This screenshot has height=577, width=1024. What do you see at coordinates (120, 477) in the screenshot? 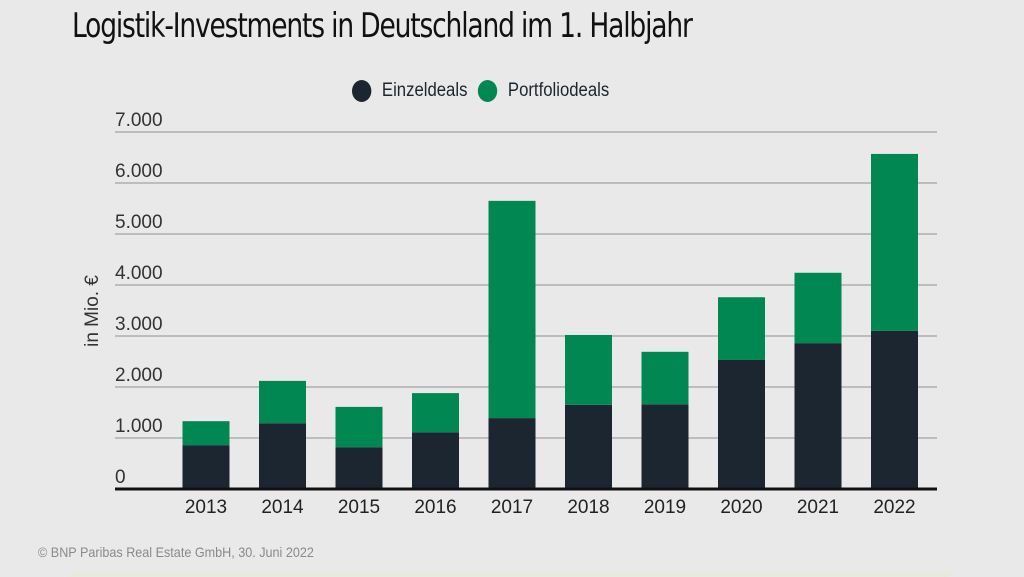
I see `y-tick-label: 0` at bounding box center [120, 477].